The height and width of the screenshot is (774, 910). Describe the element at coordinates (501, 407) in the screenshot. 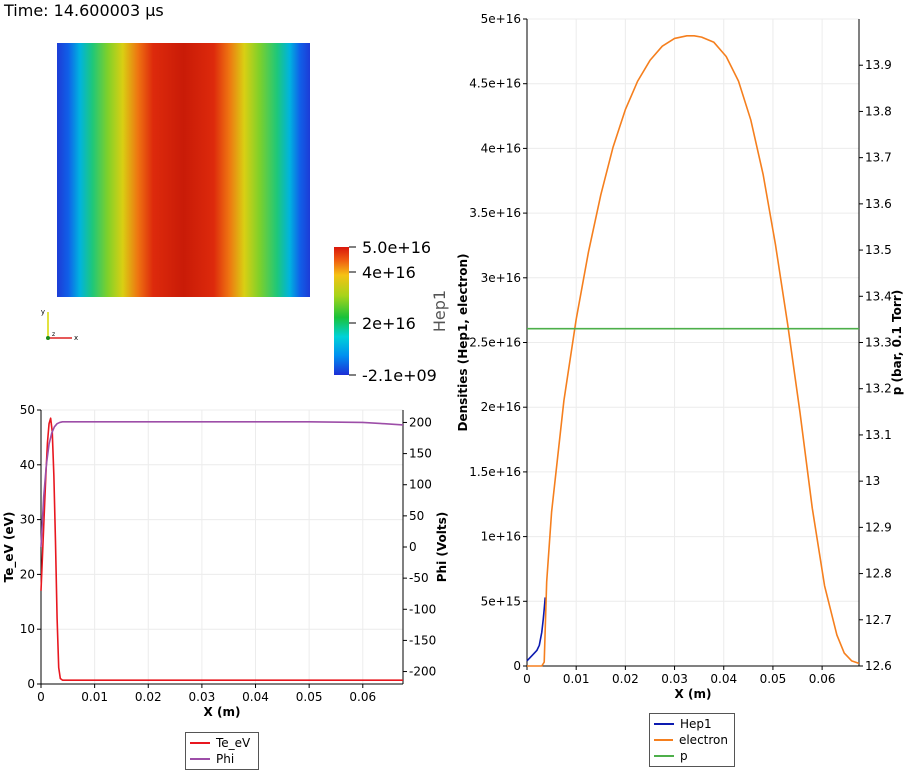

I see `y-tick-label: 2e+16` at that location.